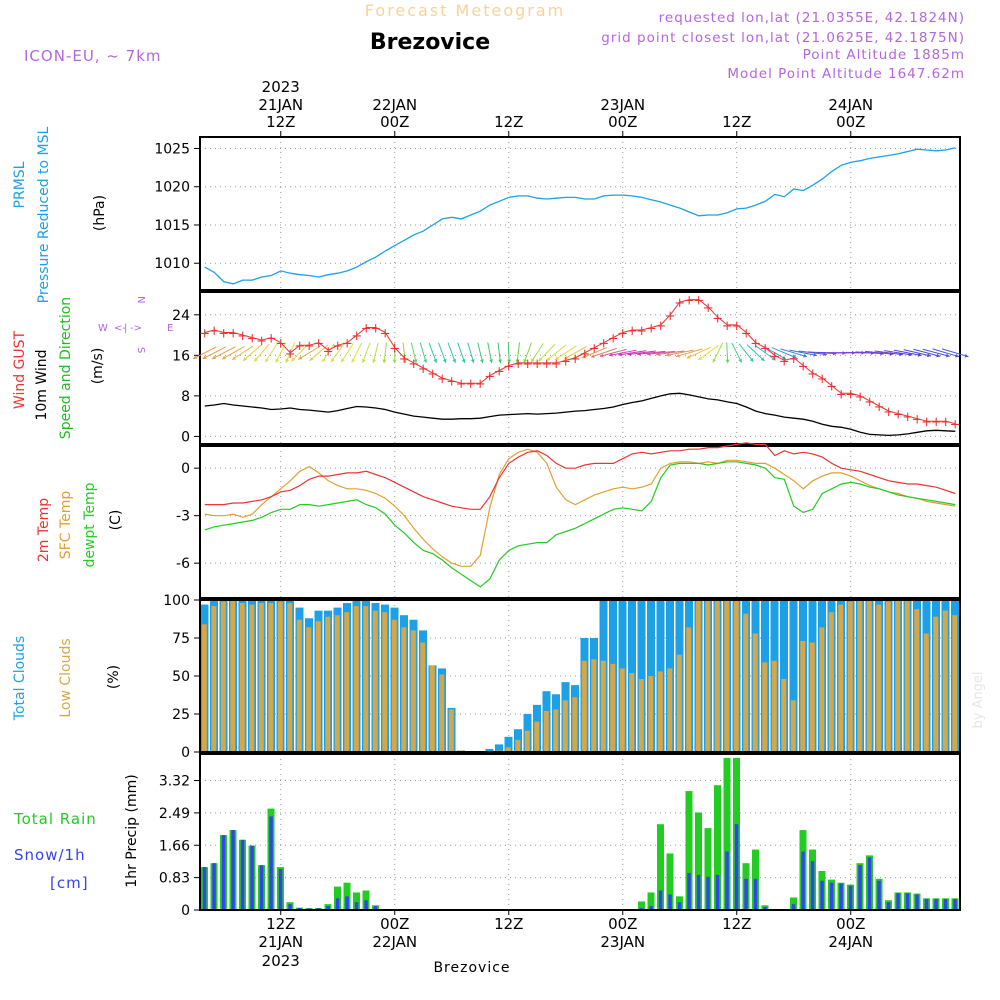  Describe the element at coordinates (394, 105) in the screenshot. I see `top-axis-date-label: 22JAN` at that location.